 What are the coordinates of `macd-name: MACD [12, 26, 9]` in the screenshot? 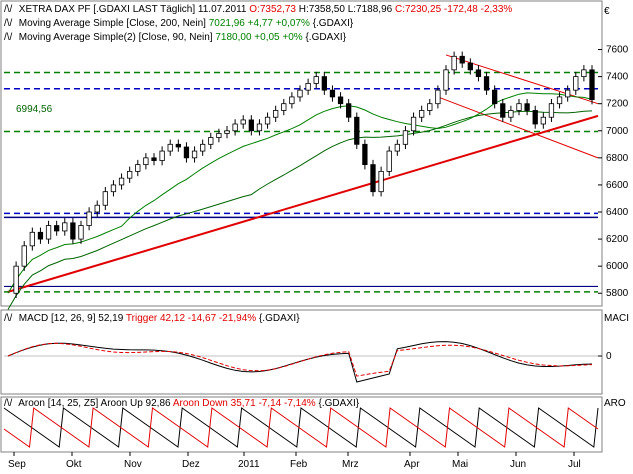 It's located at (57, 318).